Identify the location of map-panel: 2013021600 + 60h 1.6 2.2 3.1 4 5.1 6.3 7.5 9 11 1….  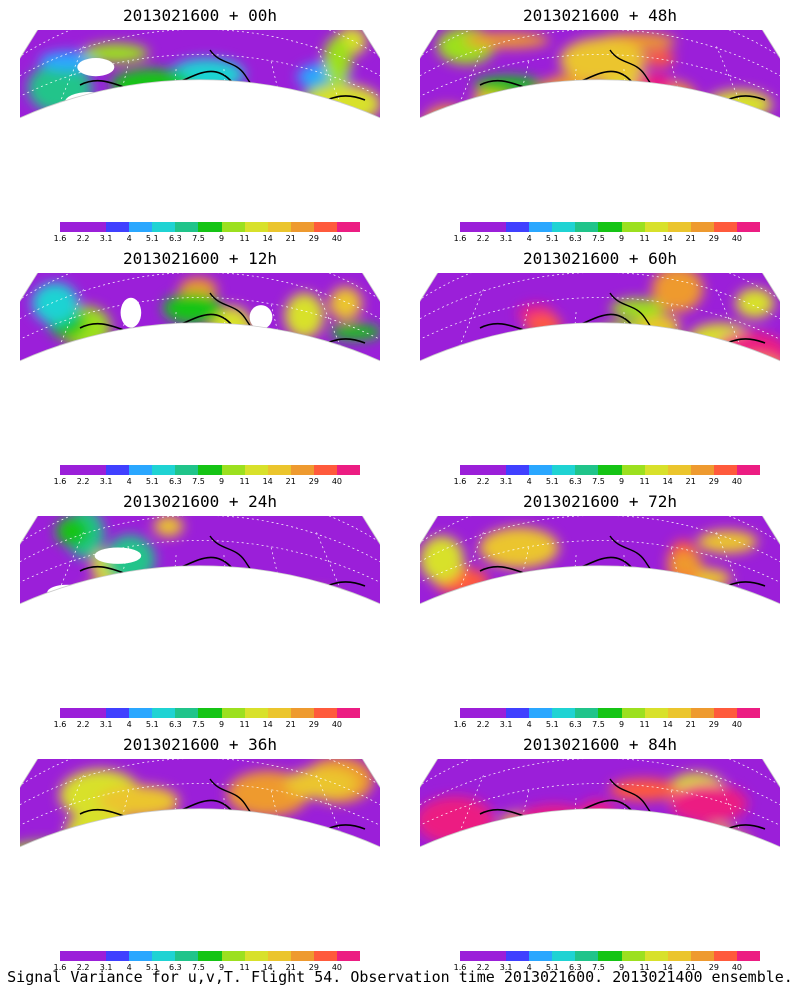
(600, 367).